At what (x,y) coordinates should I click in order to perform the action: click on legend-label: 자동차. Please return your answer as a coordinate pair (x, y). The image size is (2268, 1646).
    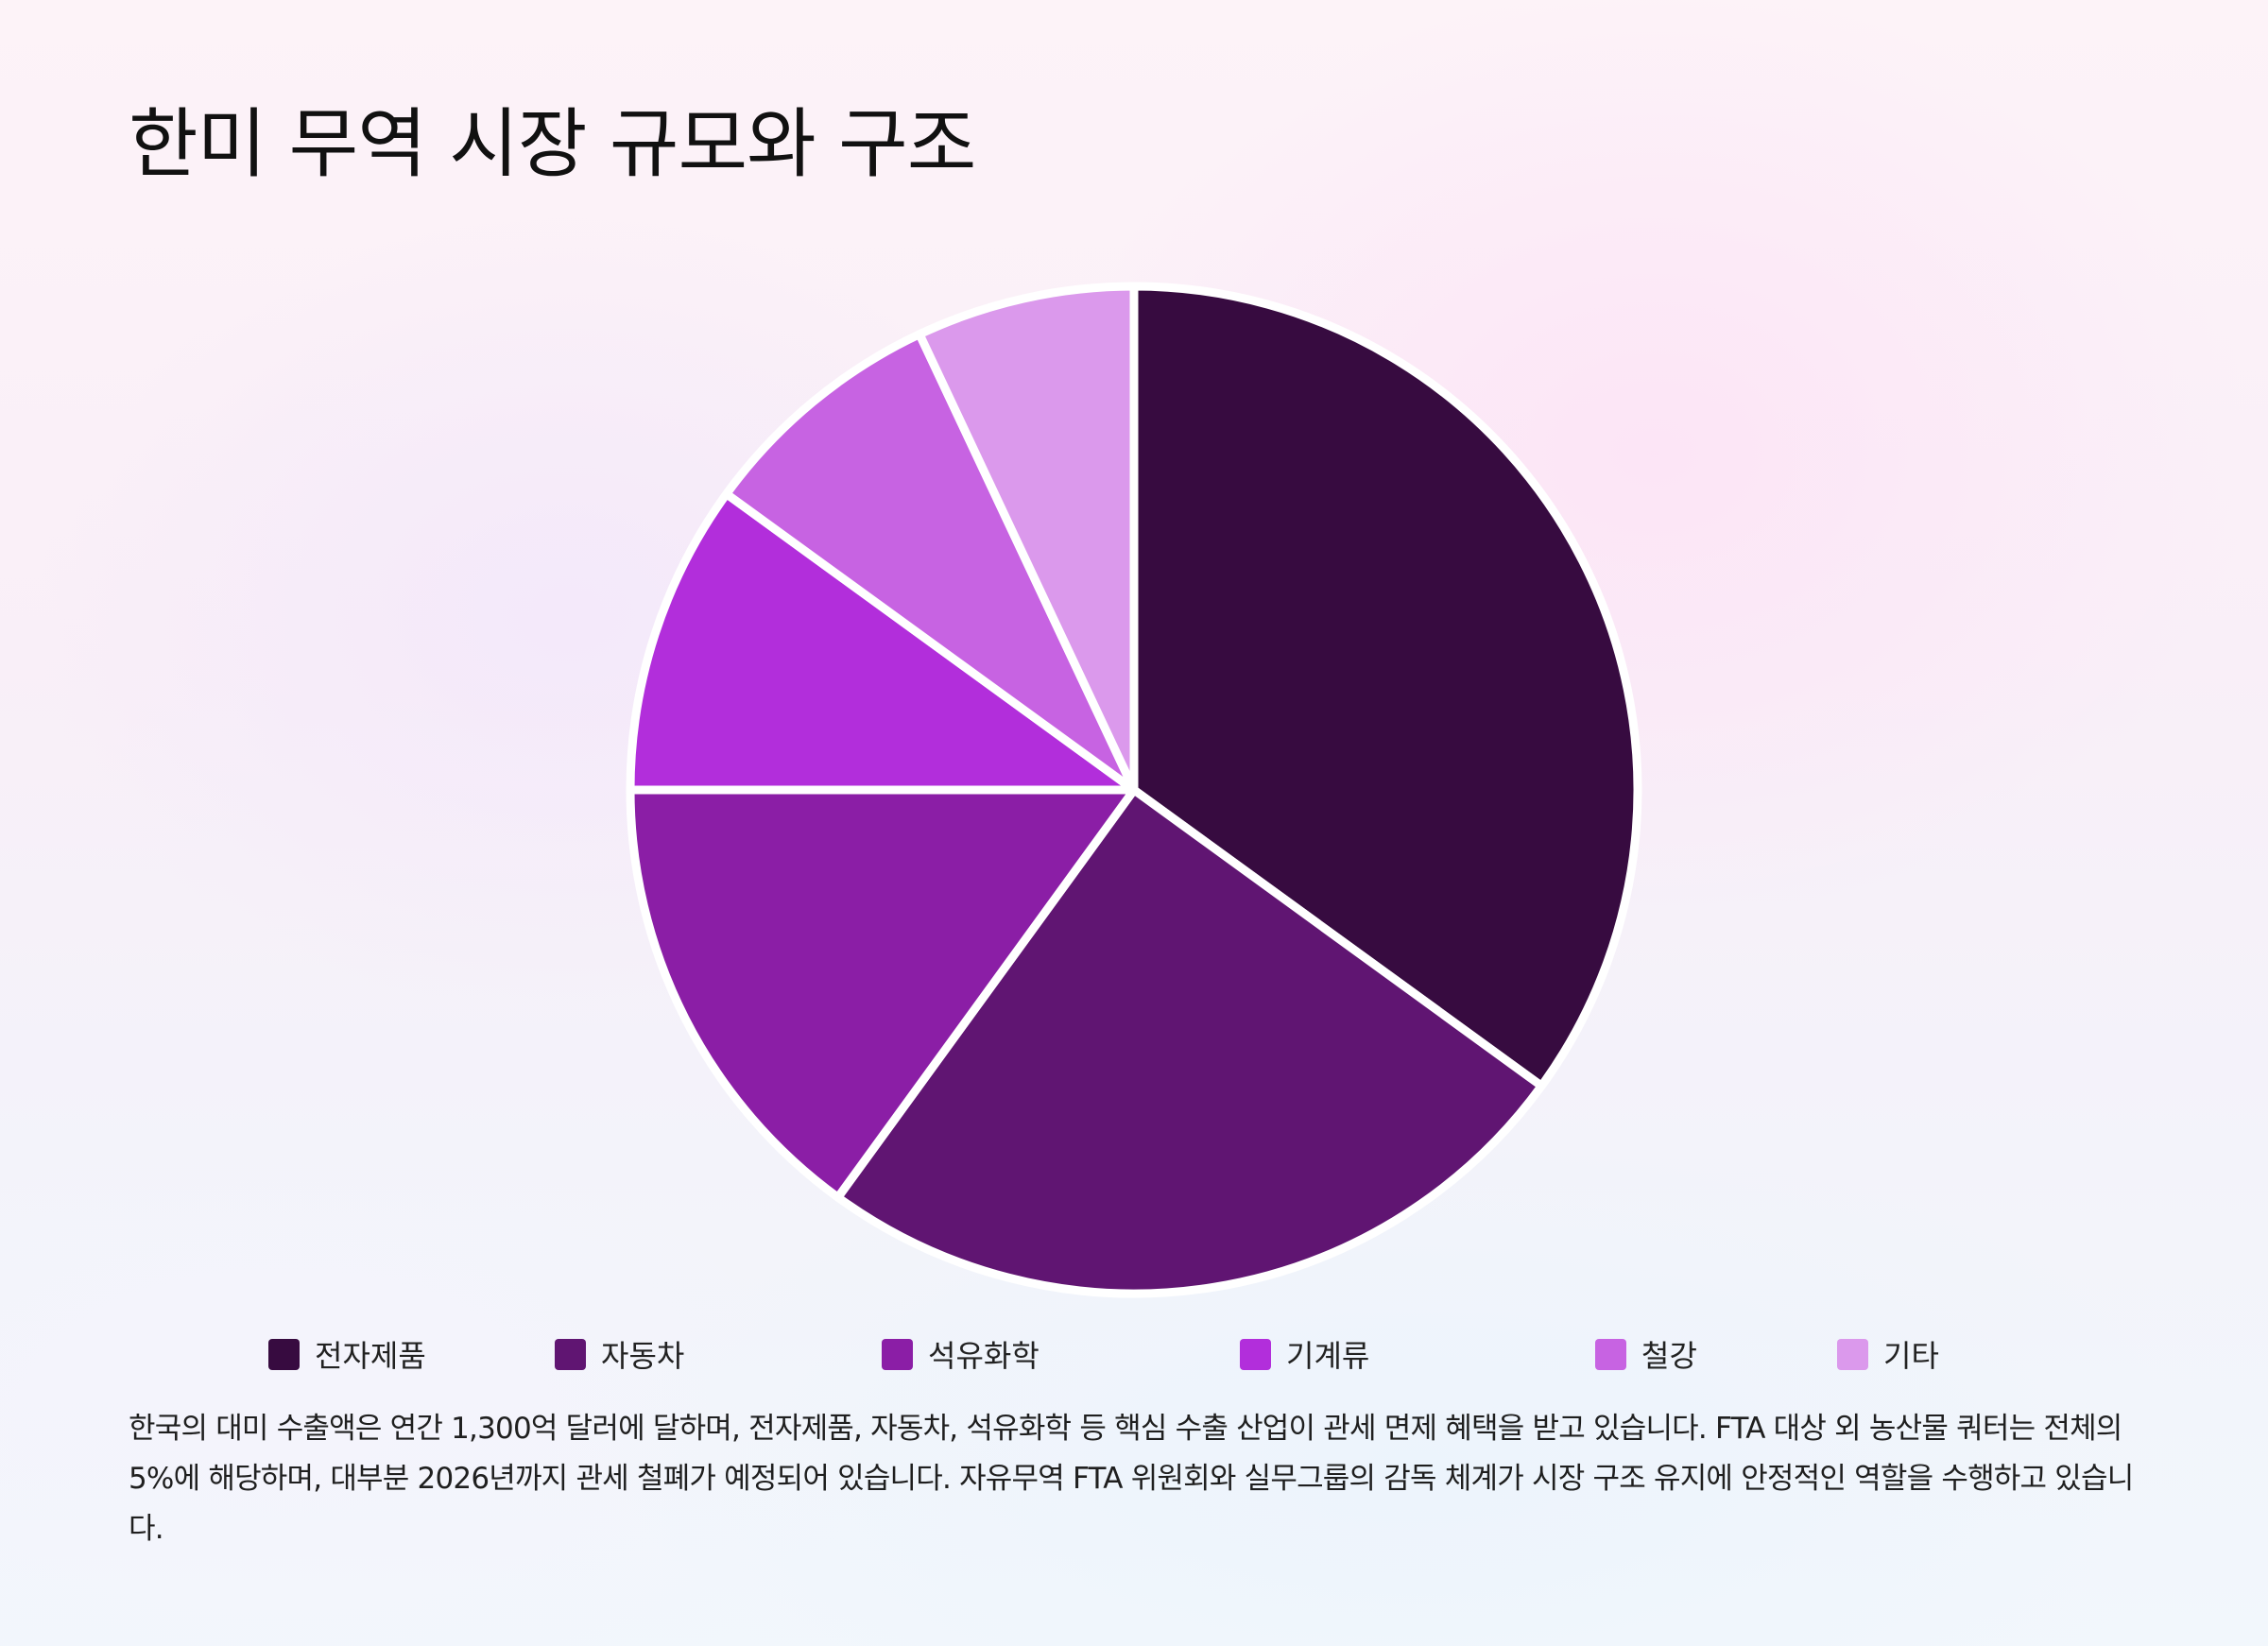
    Looking at the image, I should click on (643, 1356).